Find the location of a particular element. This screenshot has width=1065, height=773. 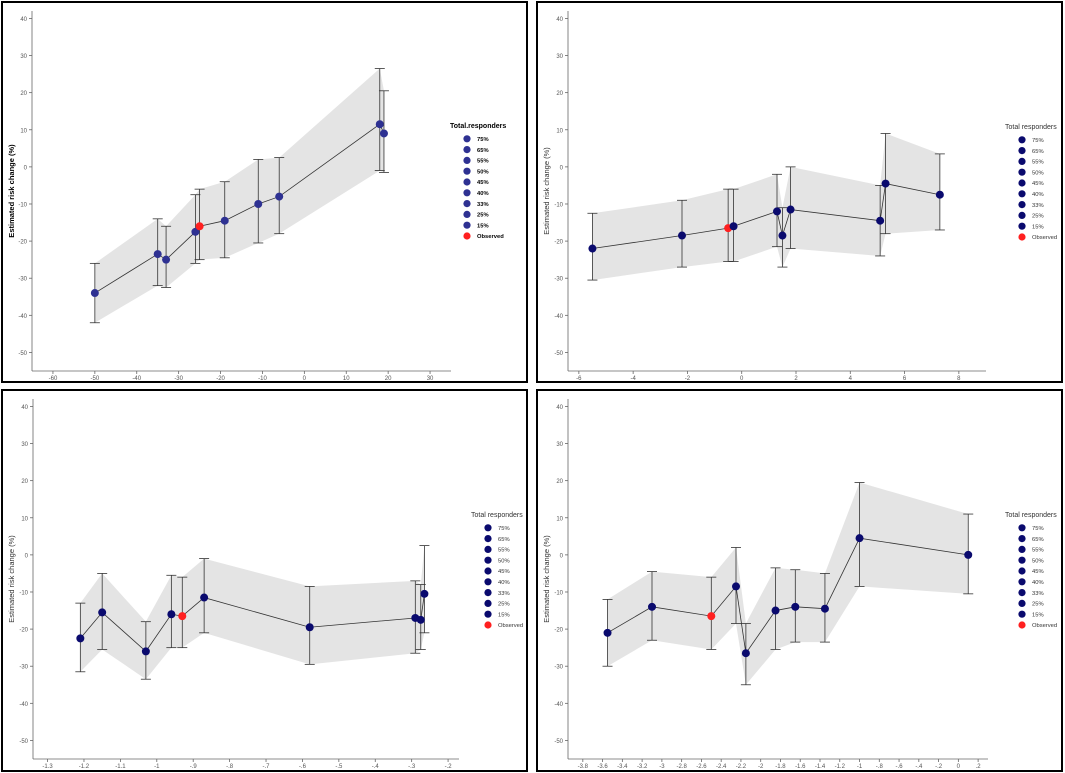

y-tick-label: -20 is located at coordinates (22, 243).